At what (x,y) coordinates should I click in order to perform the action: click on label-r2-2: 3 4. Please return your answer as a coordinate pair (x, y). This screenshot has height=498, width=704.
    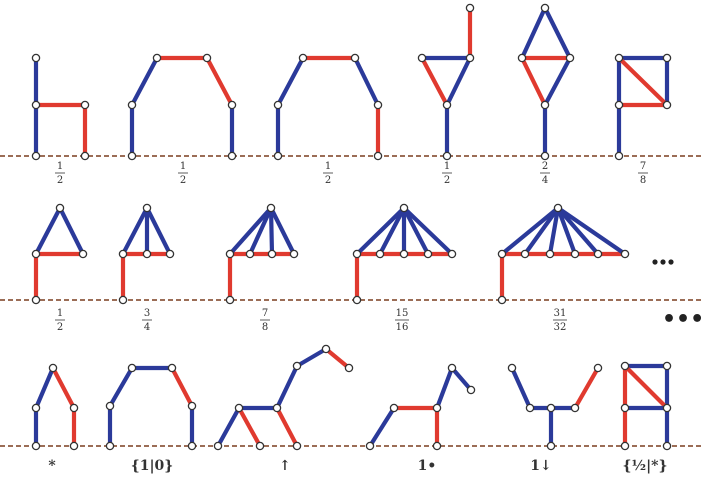
    Looking at the image, I should click on (147, 320).